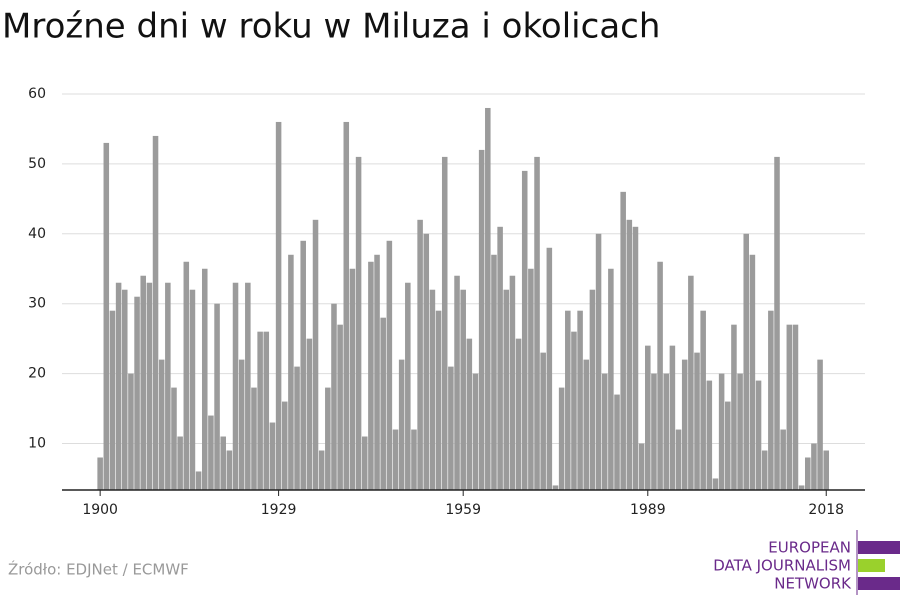  What do you see at coordinates (463, 510) in the screenshot?
I see `x-tick-label: 1959` at bounding box center [463, 510].